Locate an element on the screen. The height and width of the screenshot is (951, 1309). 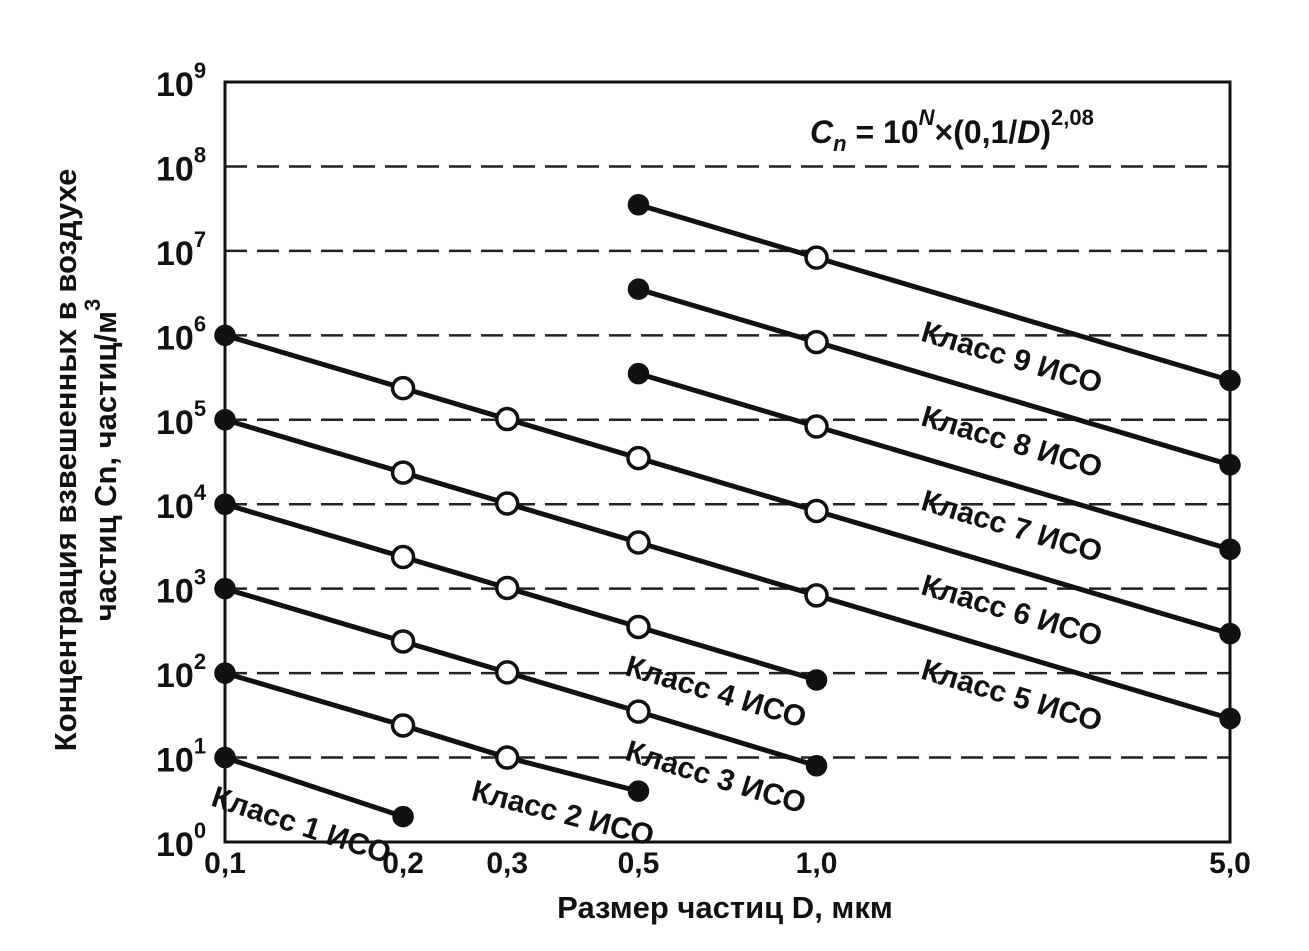
y-tick-label: 10⁹ is located at coordinates (181, 81).